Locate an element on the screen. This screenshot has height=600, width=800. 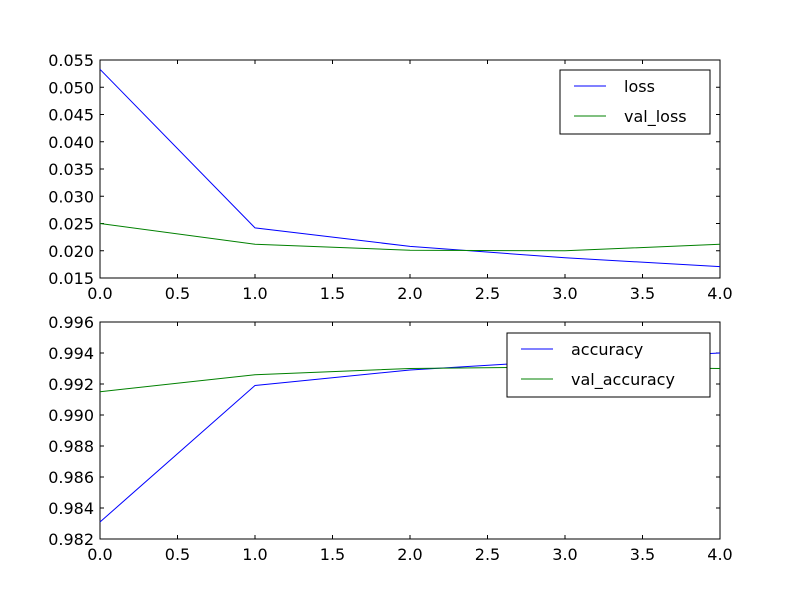
accuracy-y-tick-label: 0.994 is located at coordinates (71, 353).